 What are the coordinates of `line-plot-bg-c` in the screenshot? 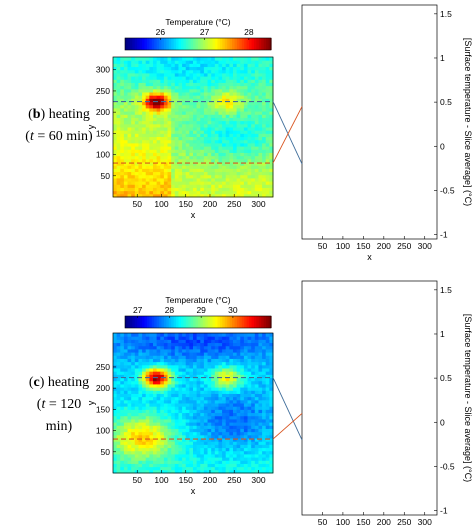 It's located at (369, 398).